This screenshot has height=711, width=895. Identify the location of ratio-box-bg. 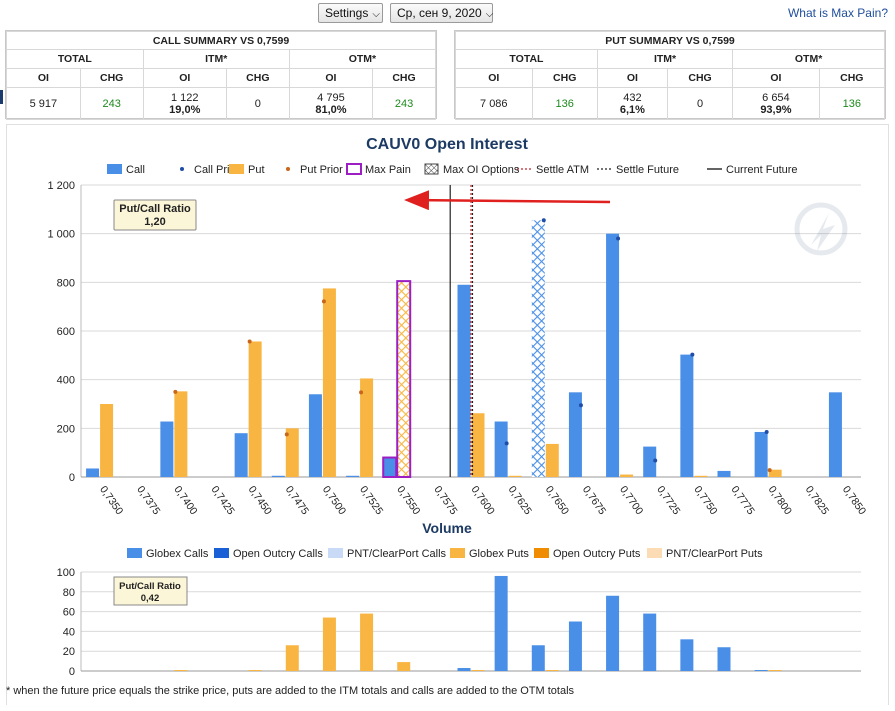
(150, 591).